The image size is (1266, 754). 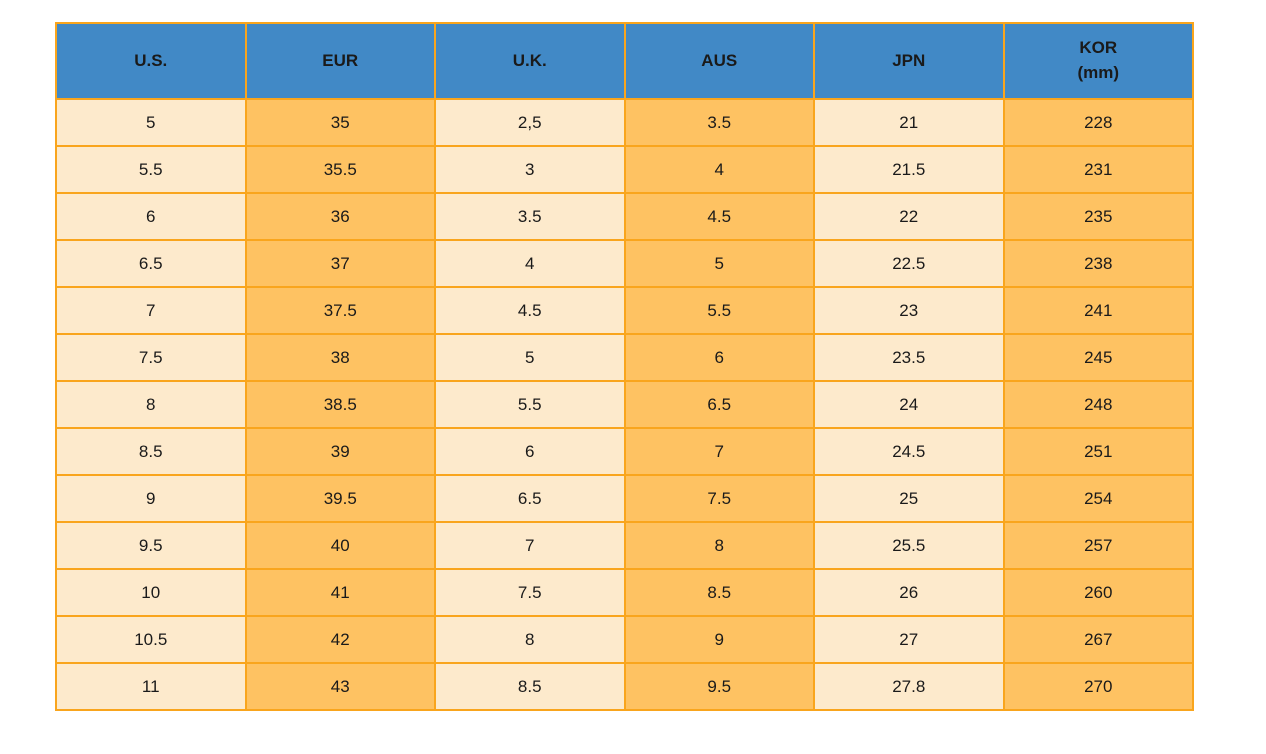 What do you see at coordinates (719, 686) in the screenshot?
I see `table-cell-aus: 9.5` at bounding box center [719, 686].